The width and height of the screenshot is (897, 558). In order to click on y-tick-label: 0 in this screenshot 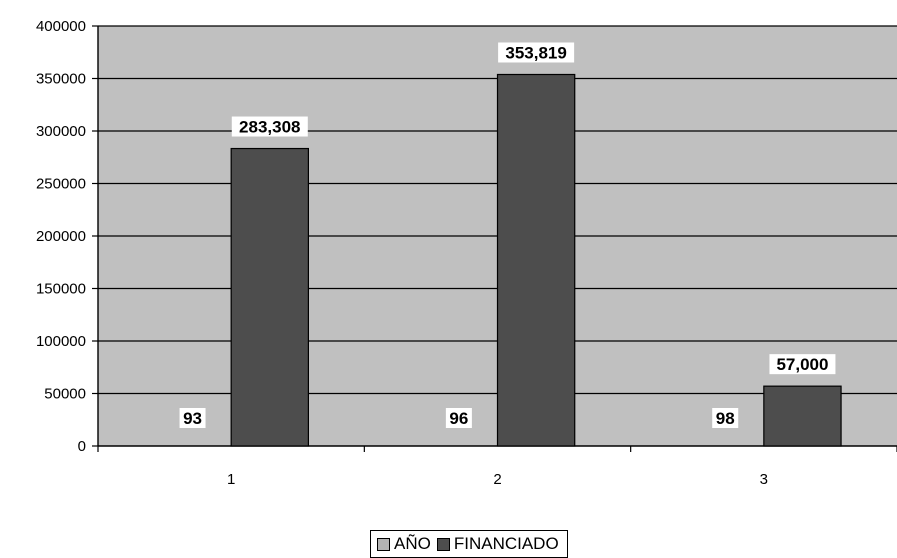, I will do `click(82, 446)`.